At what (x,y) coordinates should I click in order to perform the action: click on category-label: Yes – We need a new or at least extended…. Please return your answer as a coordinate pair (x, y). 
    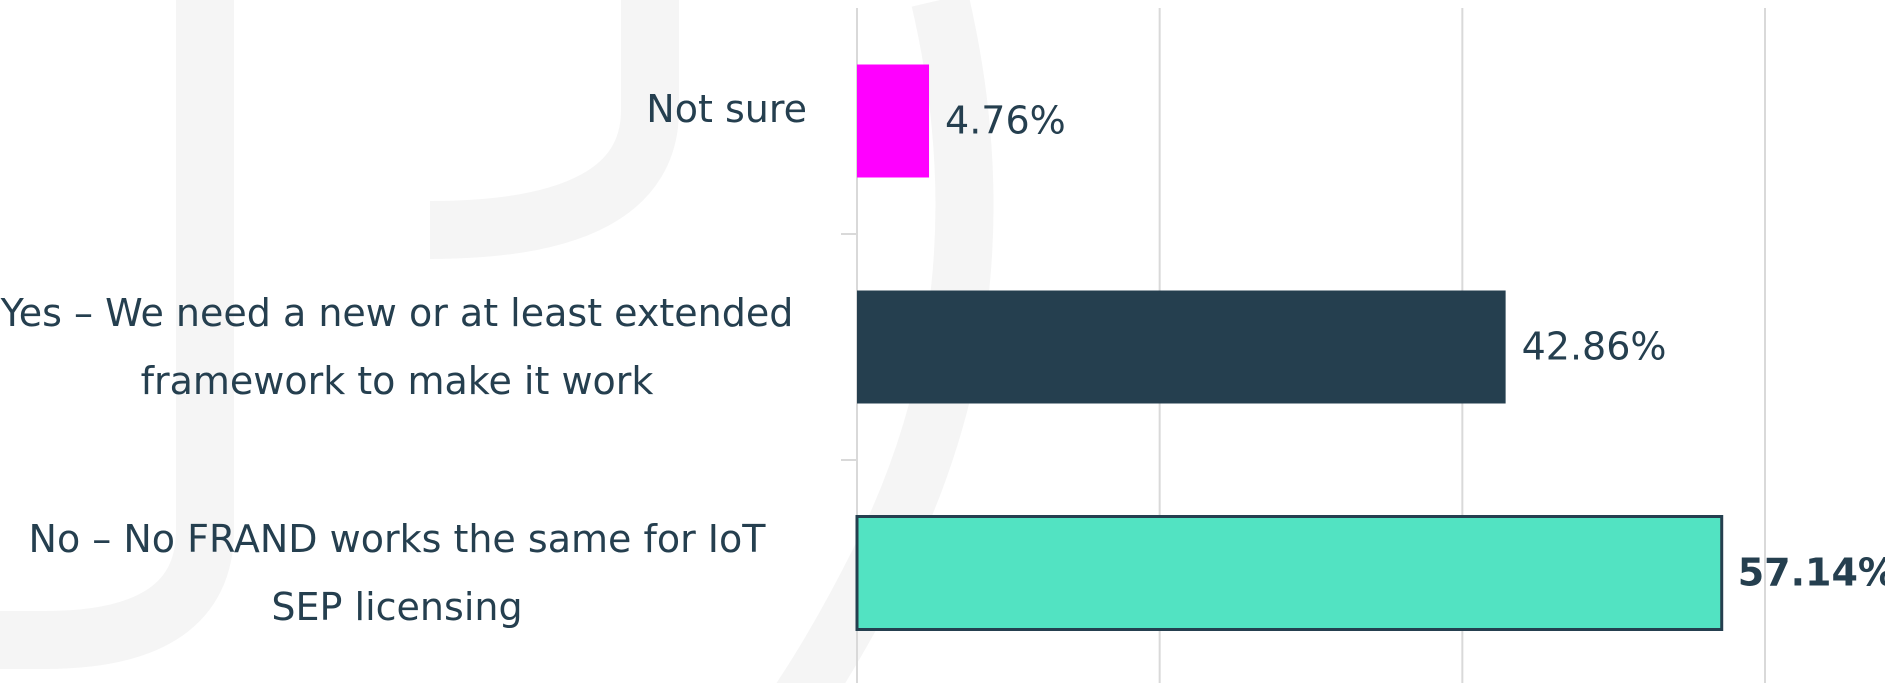
    Looking at the image, I should click on (403, 347).